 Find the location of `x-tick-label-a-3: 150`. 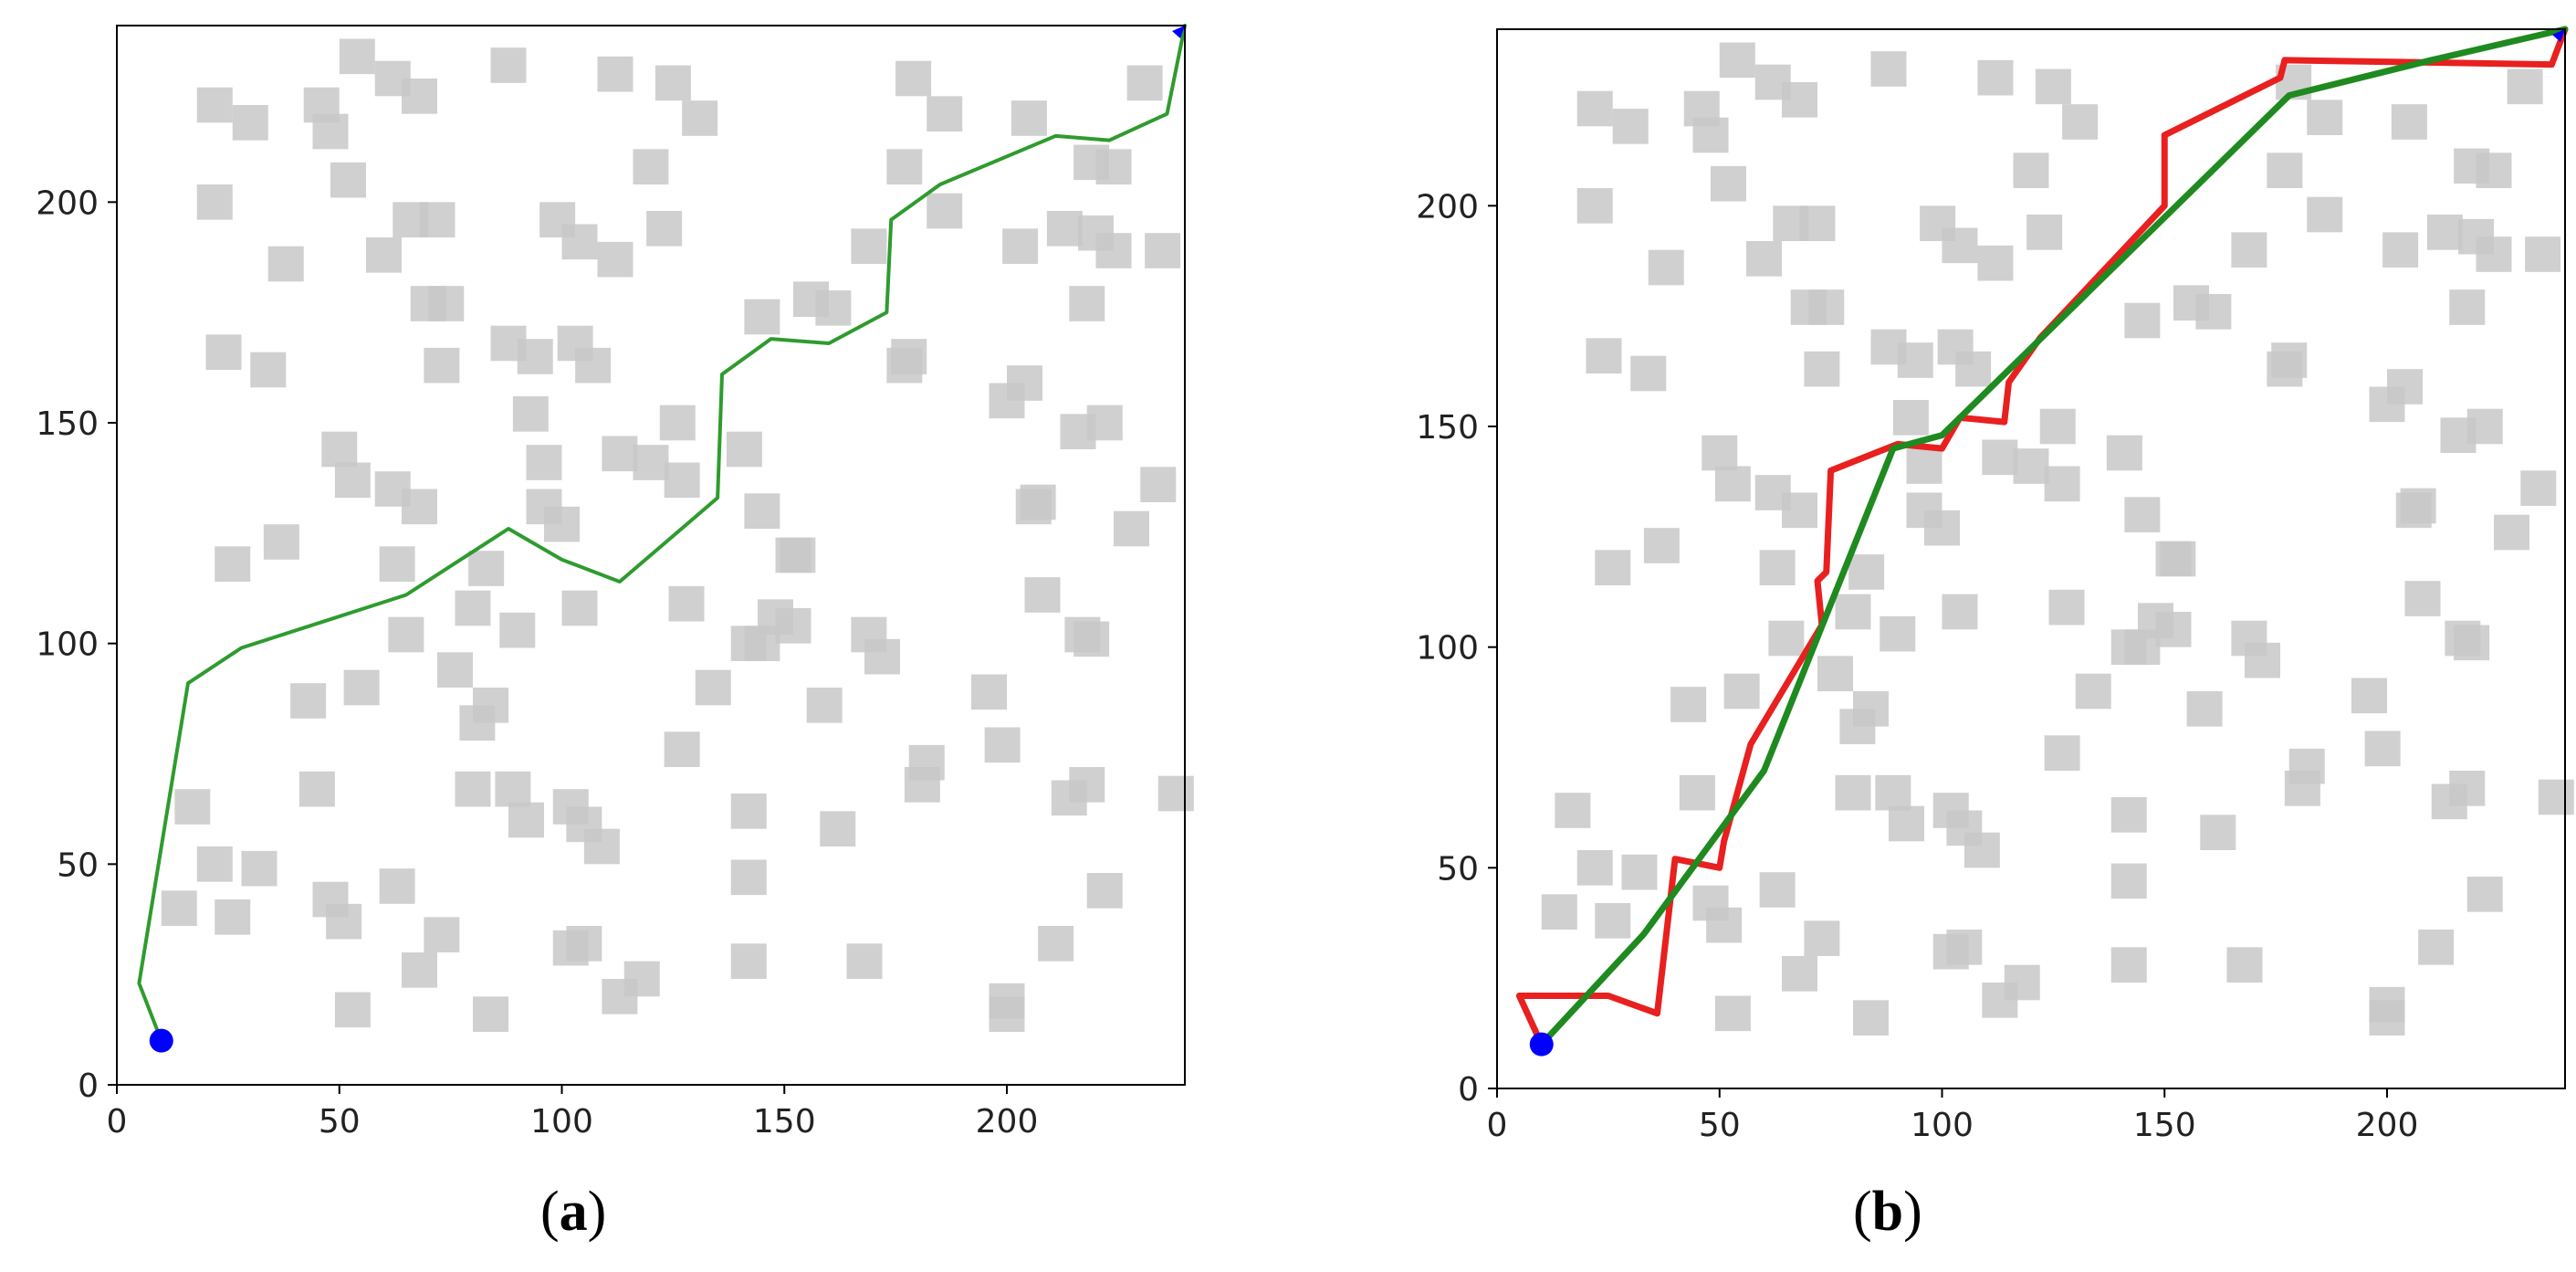

x-tick-label-a-3: 150 is located at coordinates (785, 1122).